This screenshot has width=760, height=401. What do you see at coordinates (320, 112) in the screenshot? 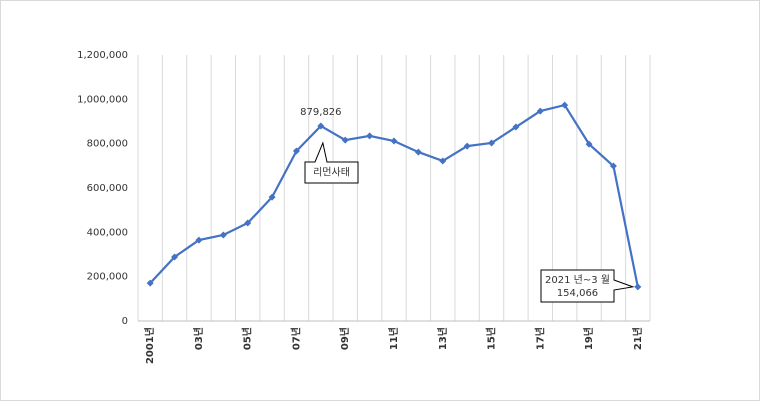
I see `value-label: 879,826` at bounding box center [320, 112].